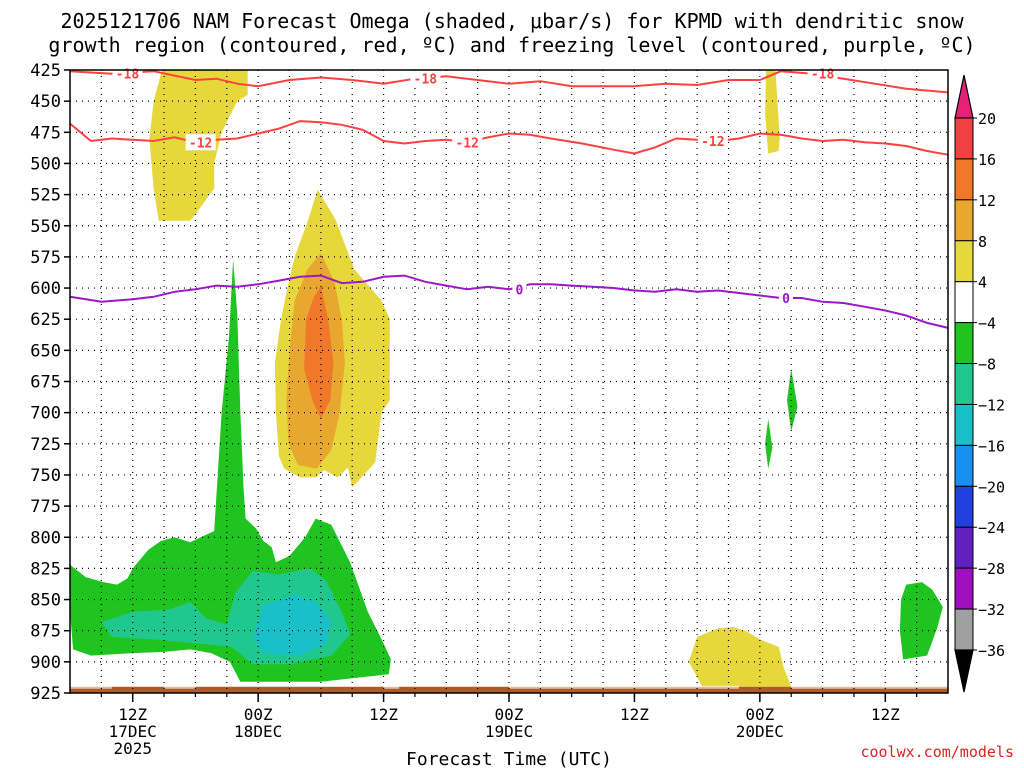 This screenshot has height=768, width=1024. I want to click on colorbar-label: −32, so click(991, 610).